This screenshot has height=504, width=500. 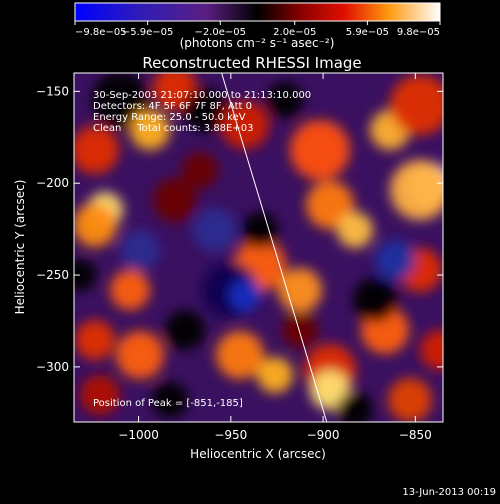 What do you see at coordinates (449, 492) in the screenshot?
I see `footer-timestamp: 13-Jun-2013 00:19` at bounding box center [449, 492].